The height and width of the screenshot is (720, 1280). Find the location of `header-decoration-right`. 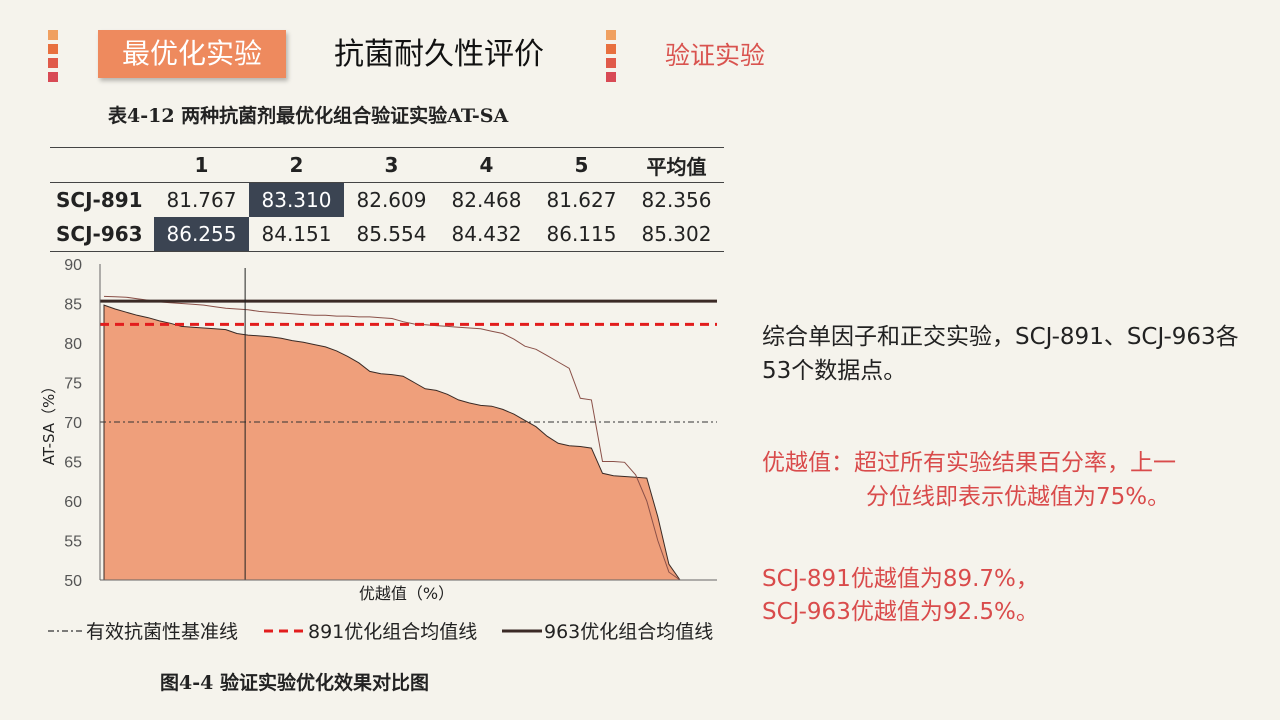

header-decoration-right is located at coordinates (611, 56).